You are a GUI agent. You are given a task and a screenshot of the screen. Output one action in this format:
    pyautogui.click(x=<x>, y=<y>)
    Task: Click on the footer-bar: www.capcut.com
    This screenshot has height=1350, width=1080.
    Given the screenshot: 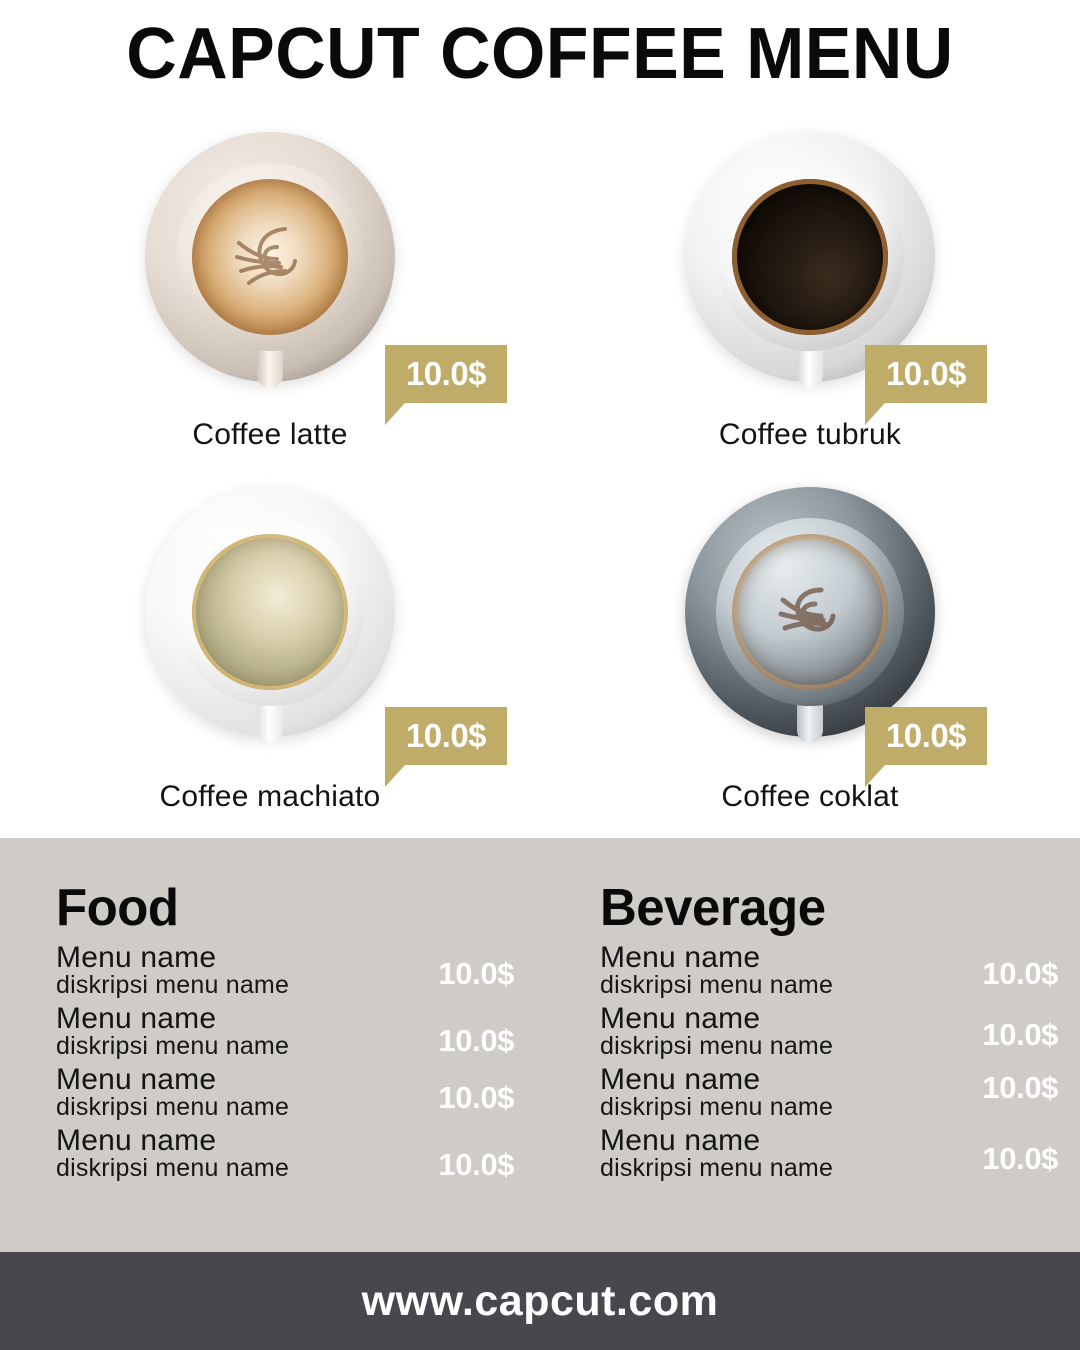 What is the action you would take?
    pyautogui.click(x=540, y=1301)
    